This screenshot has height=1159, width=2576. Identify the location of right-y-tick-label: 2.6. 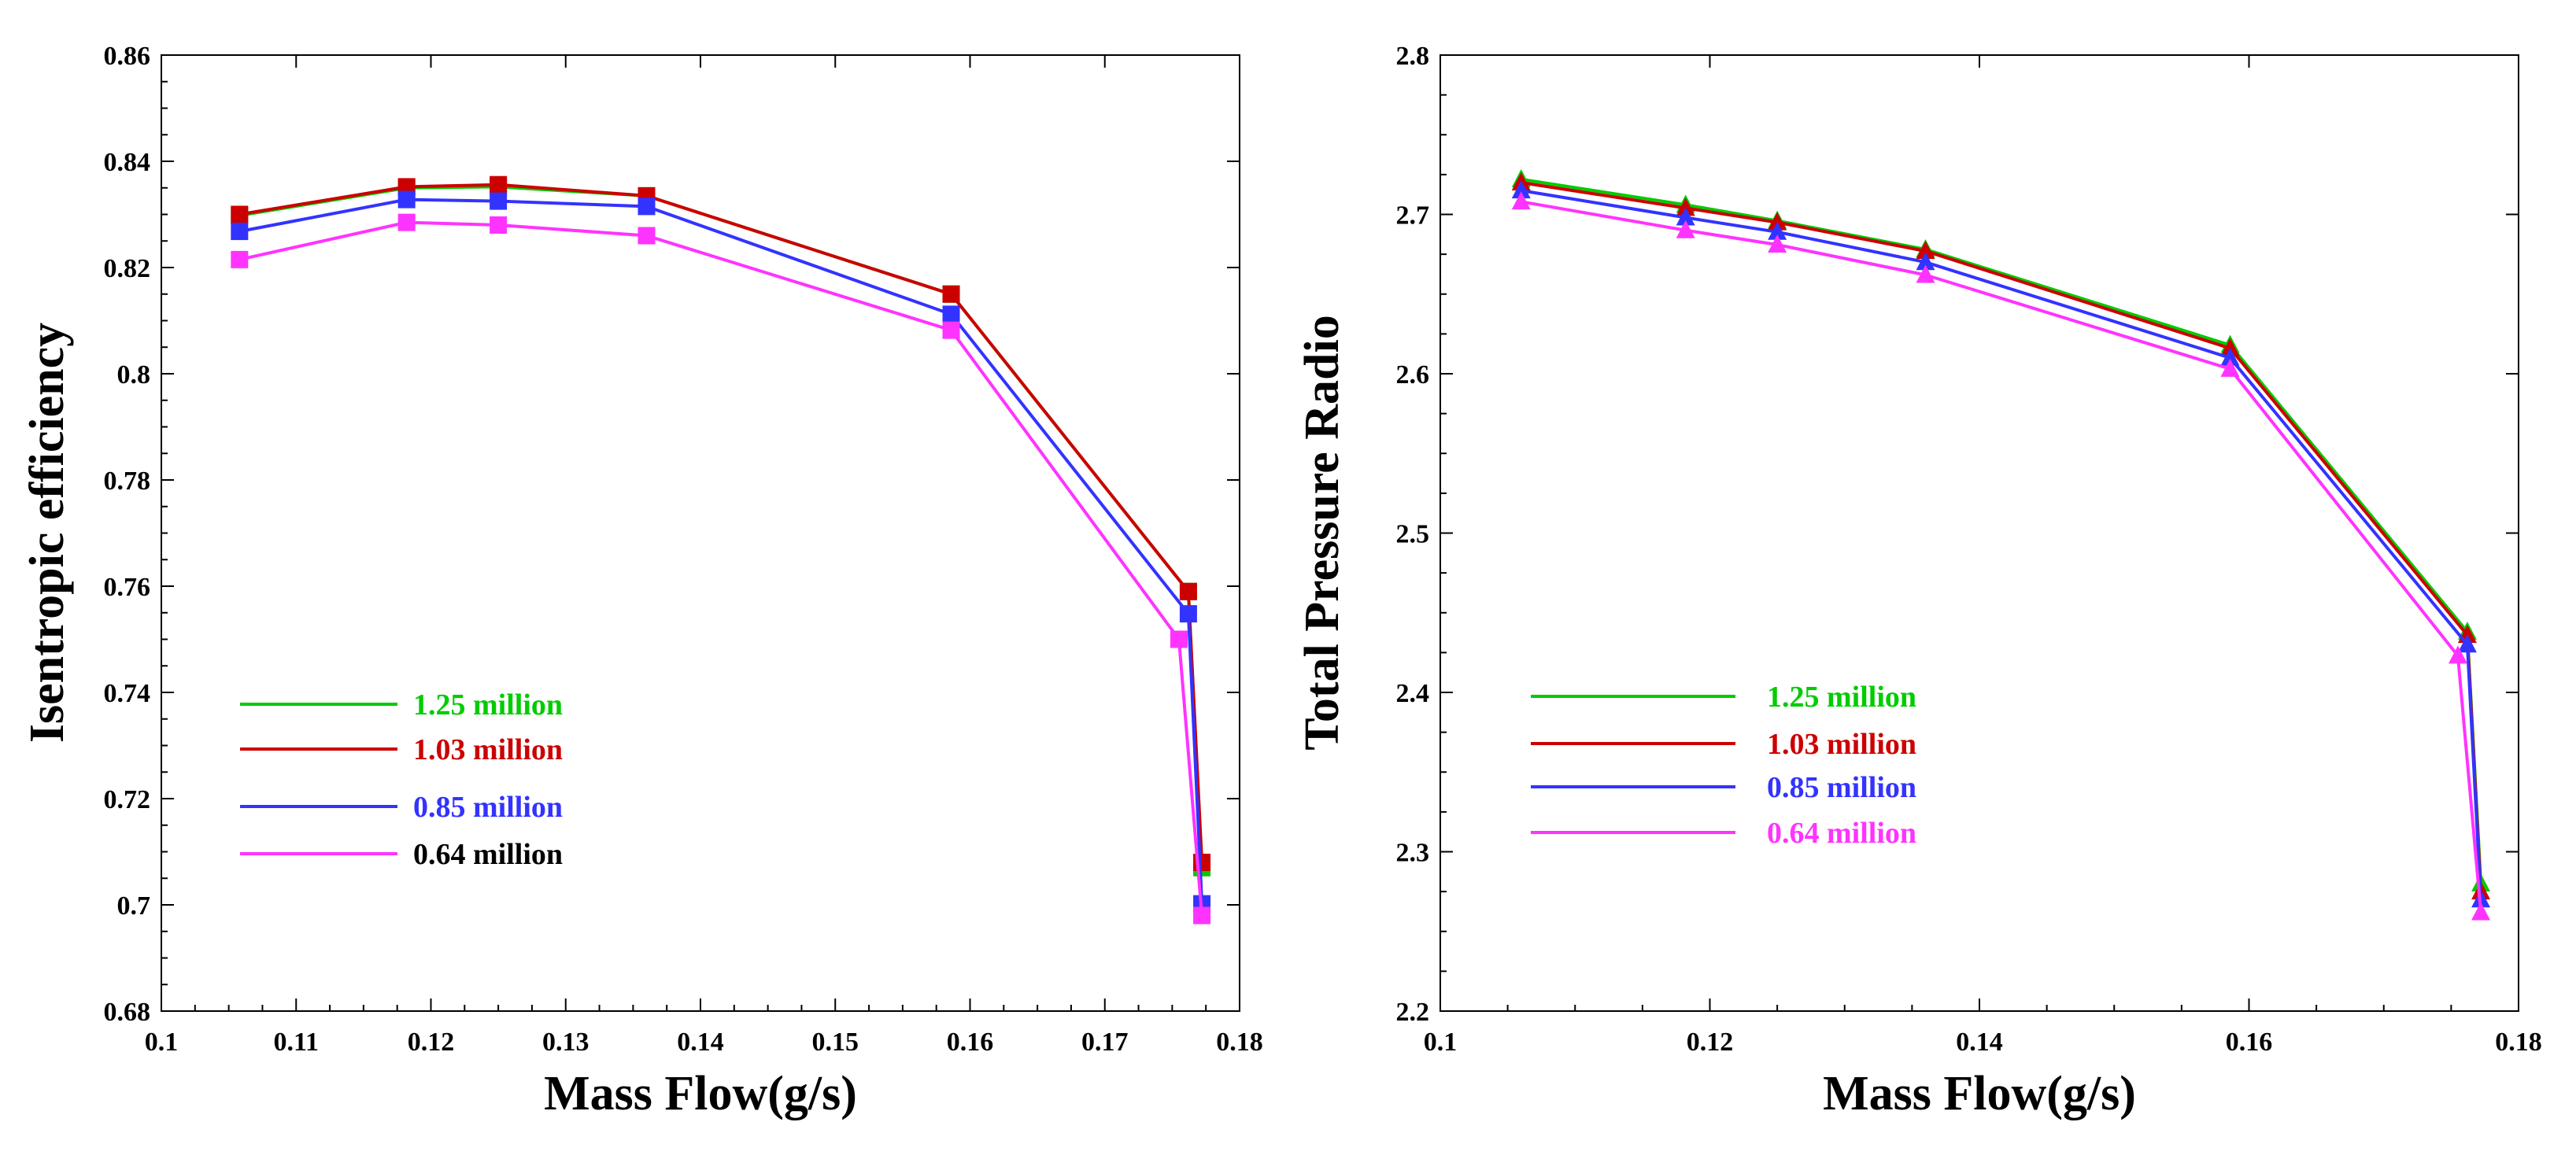
(1413, 374).